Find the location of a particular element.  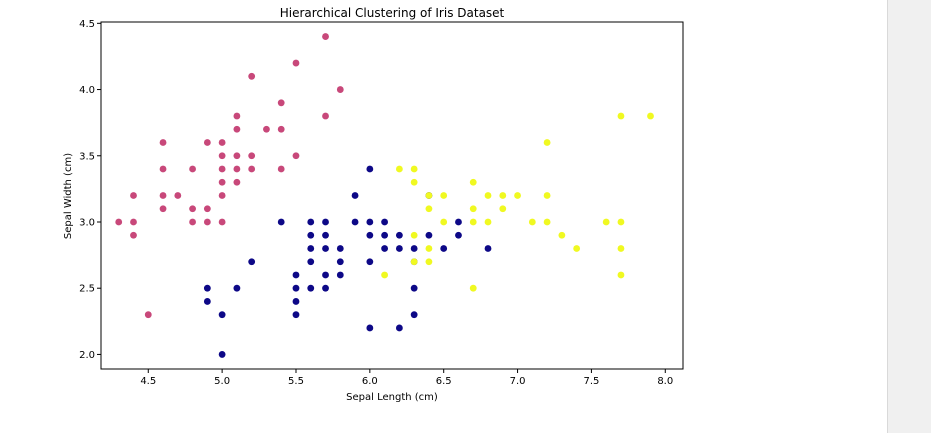

x-tick-label: 5.0 is located at coordinates (222, 381).